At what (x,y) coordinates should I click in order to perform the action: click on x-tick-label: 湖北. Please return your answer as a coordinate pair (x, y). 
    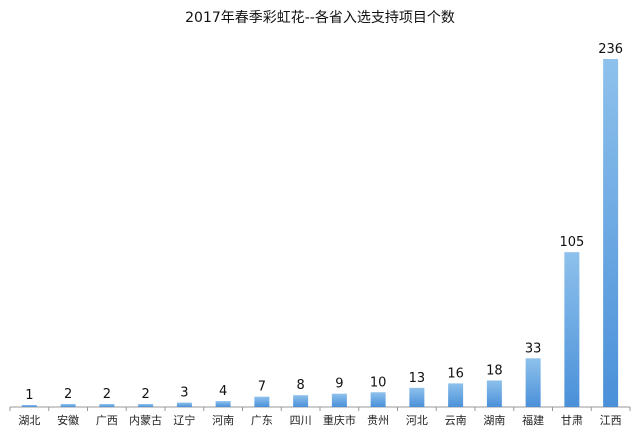
    Looking at the image, I should click on (29, 420).